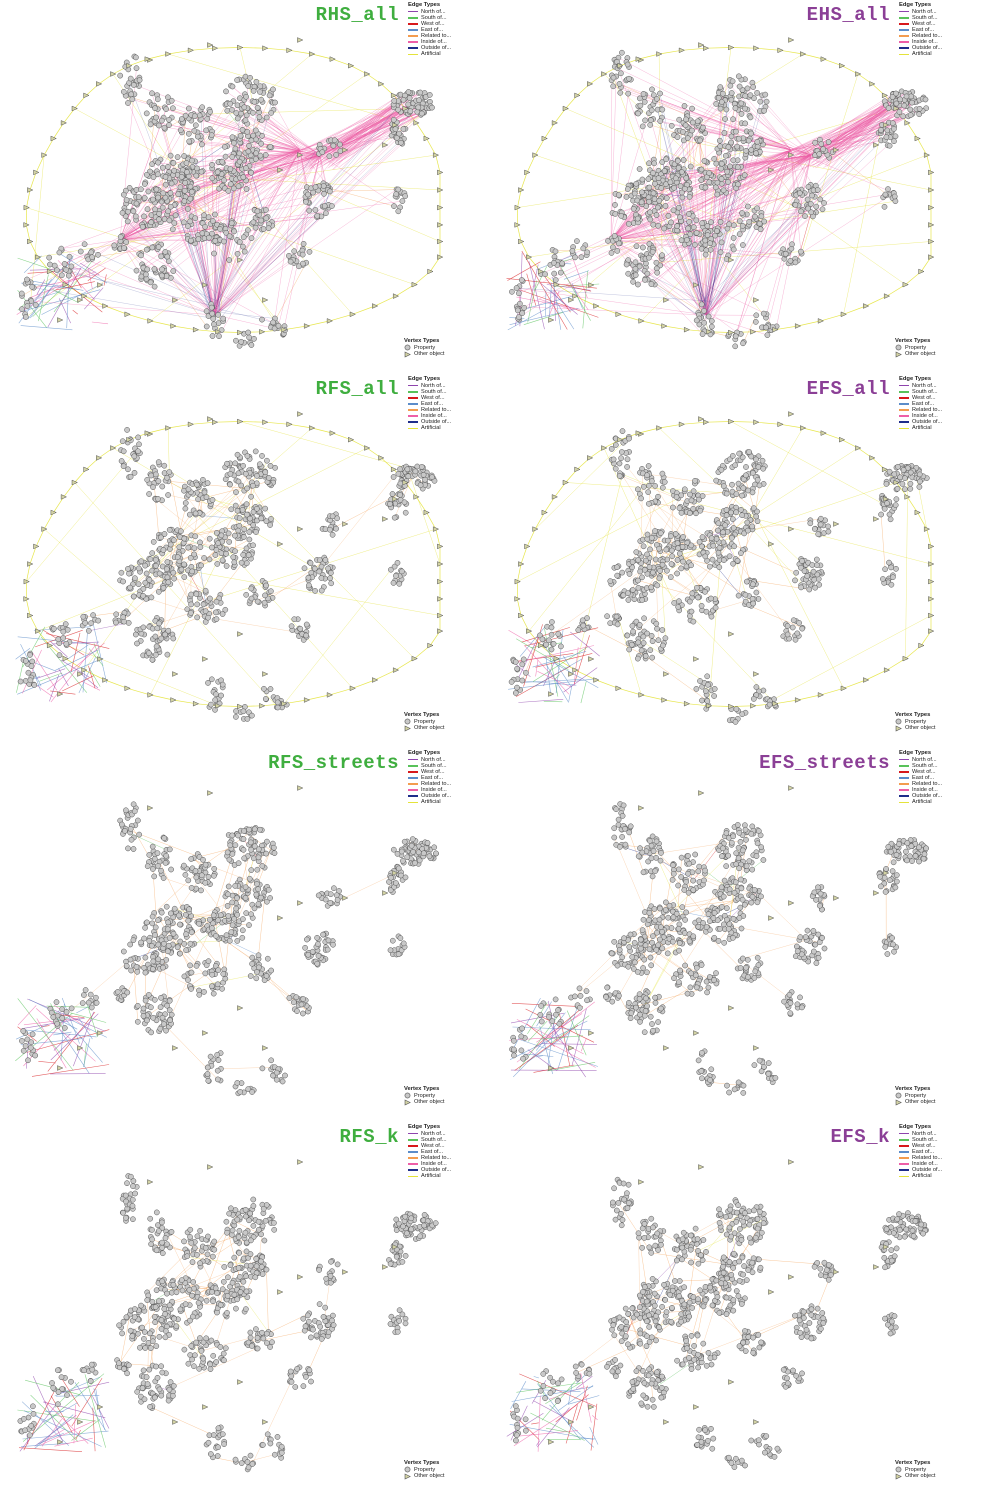  What do you see at coordinates (448, 428) in the screenshot?
I see `edge-legend-item: Artificial` at bounding box center [448, 428].